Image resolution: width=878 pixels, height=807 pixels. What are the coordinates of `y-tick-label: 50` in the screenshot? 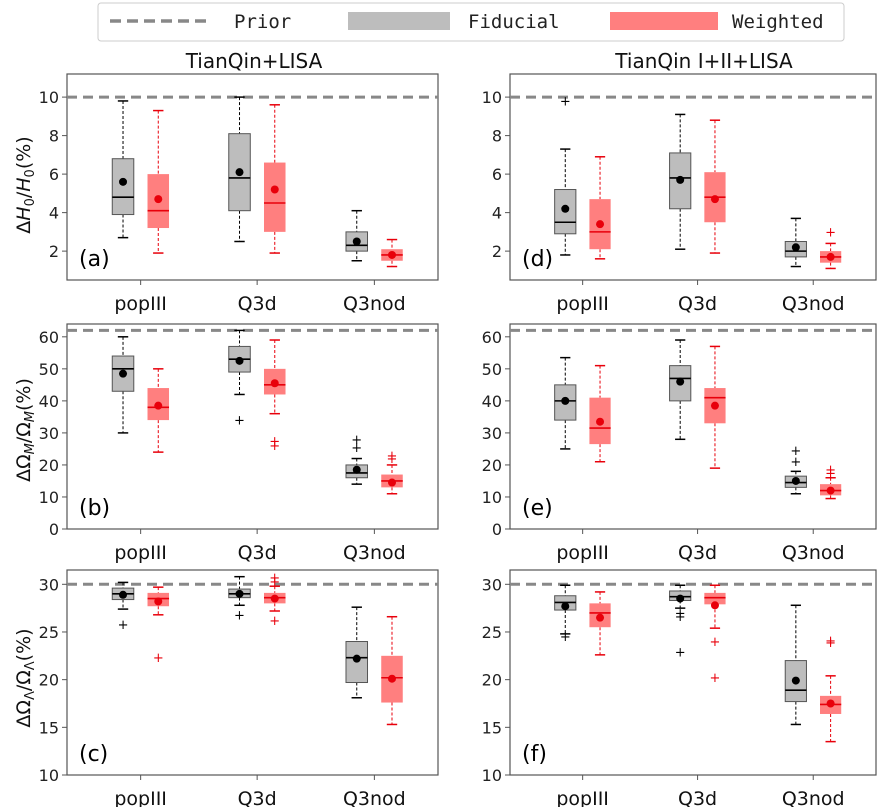 It's located at (492, 369).